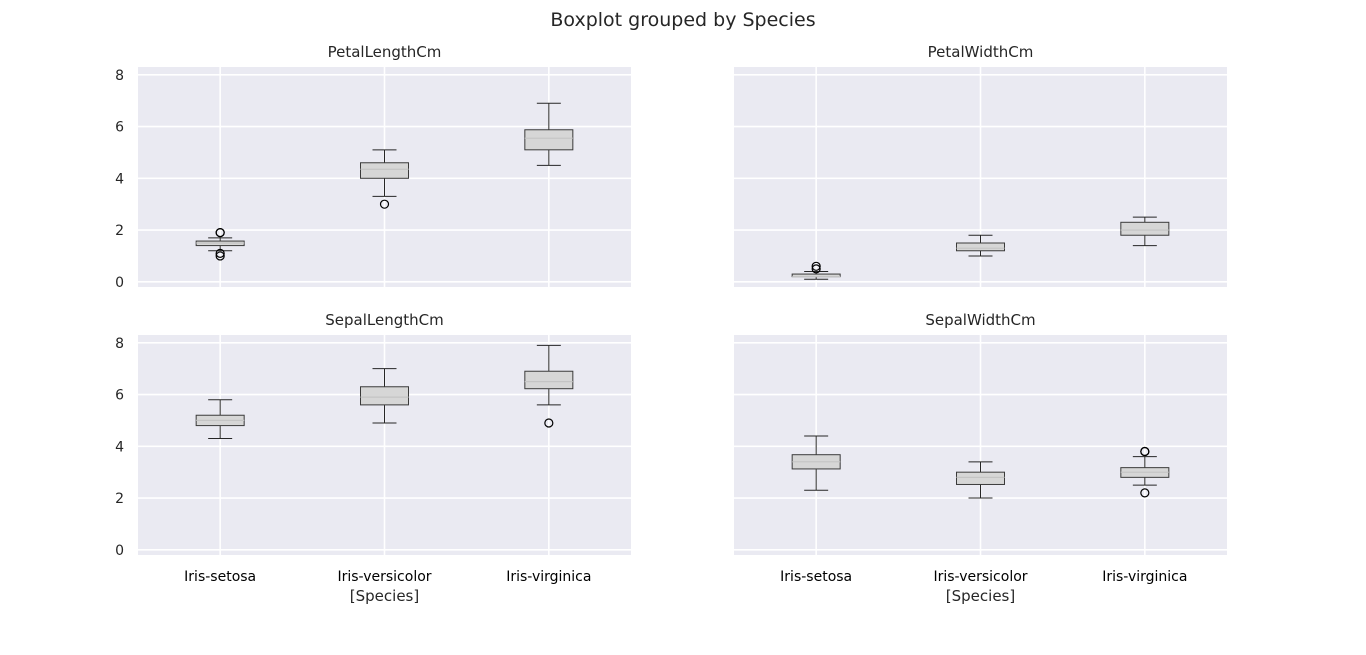  What do you see at coordinates (981, 52) in the screenshot?
I see `subplot-title: PetalWidthCm` at bounding box center [981, 52].